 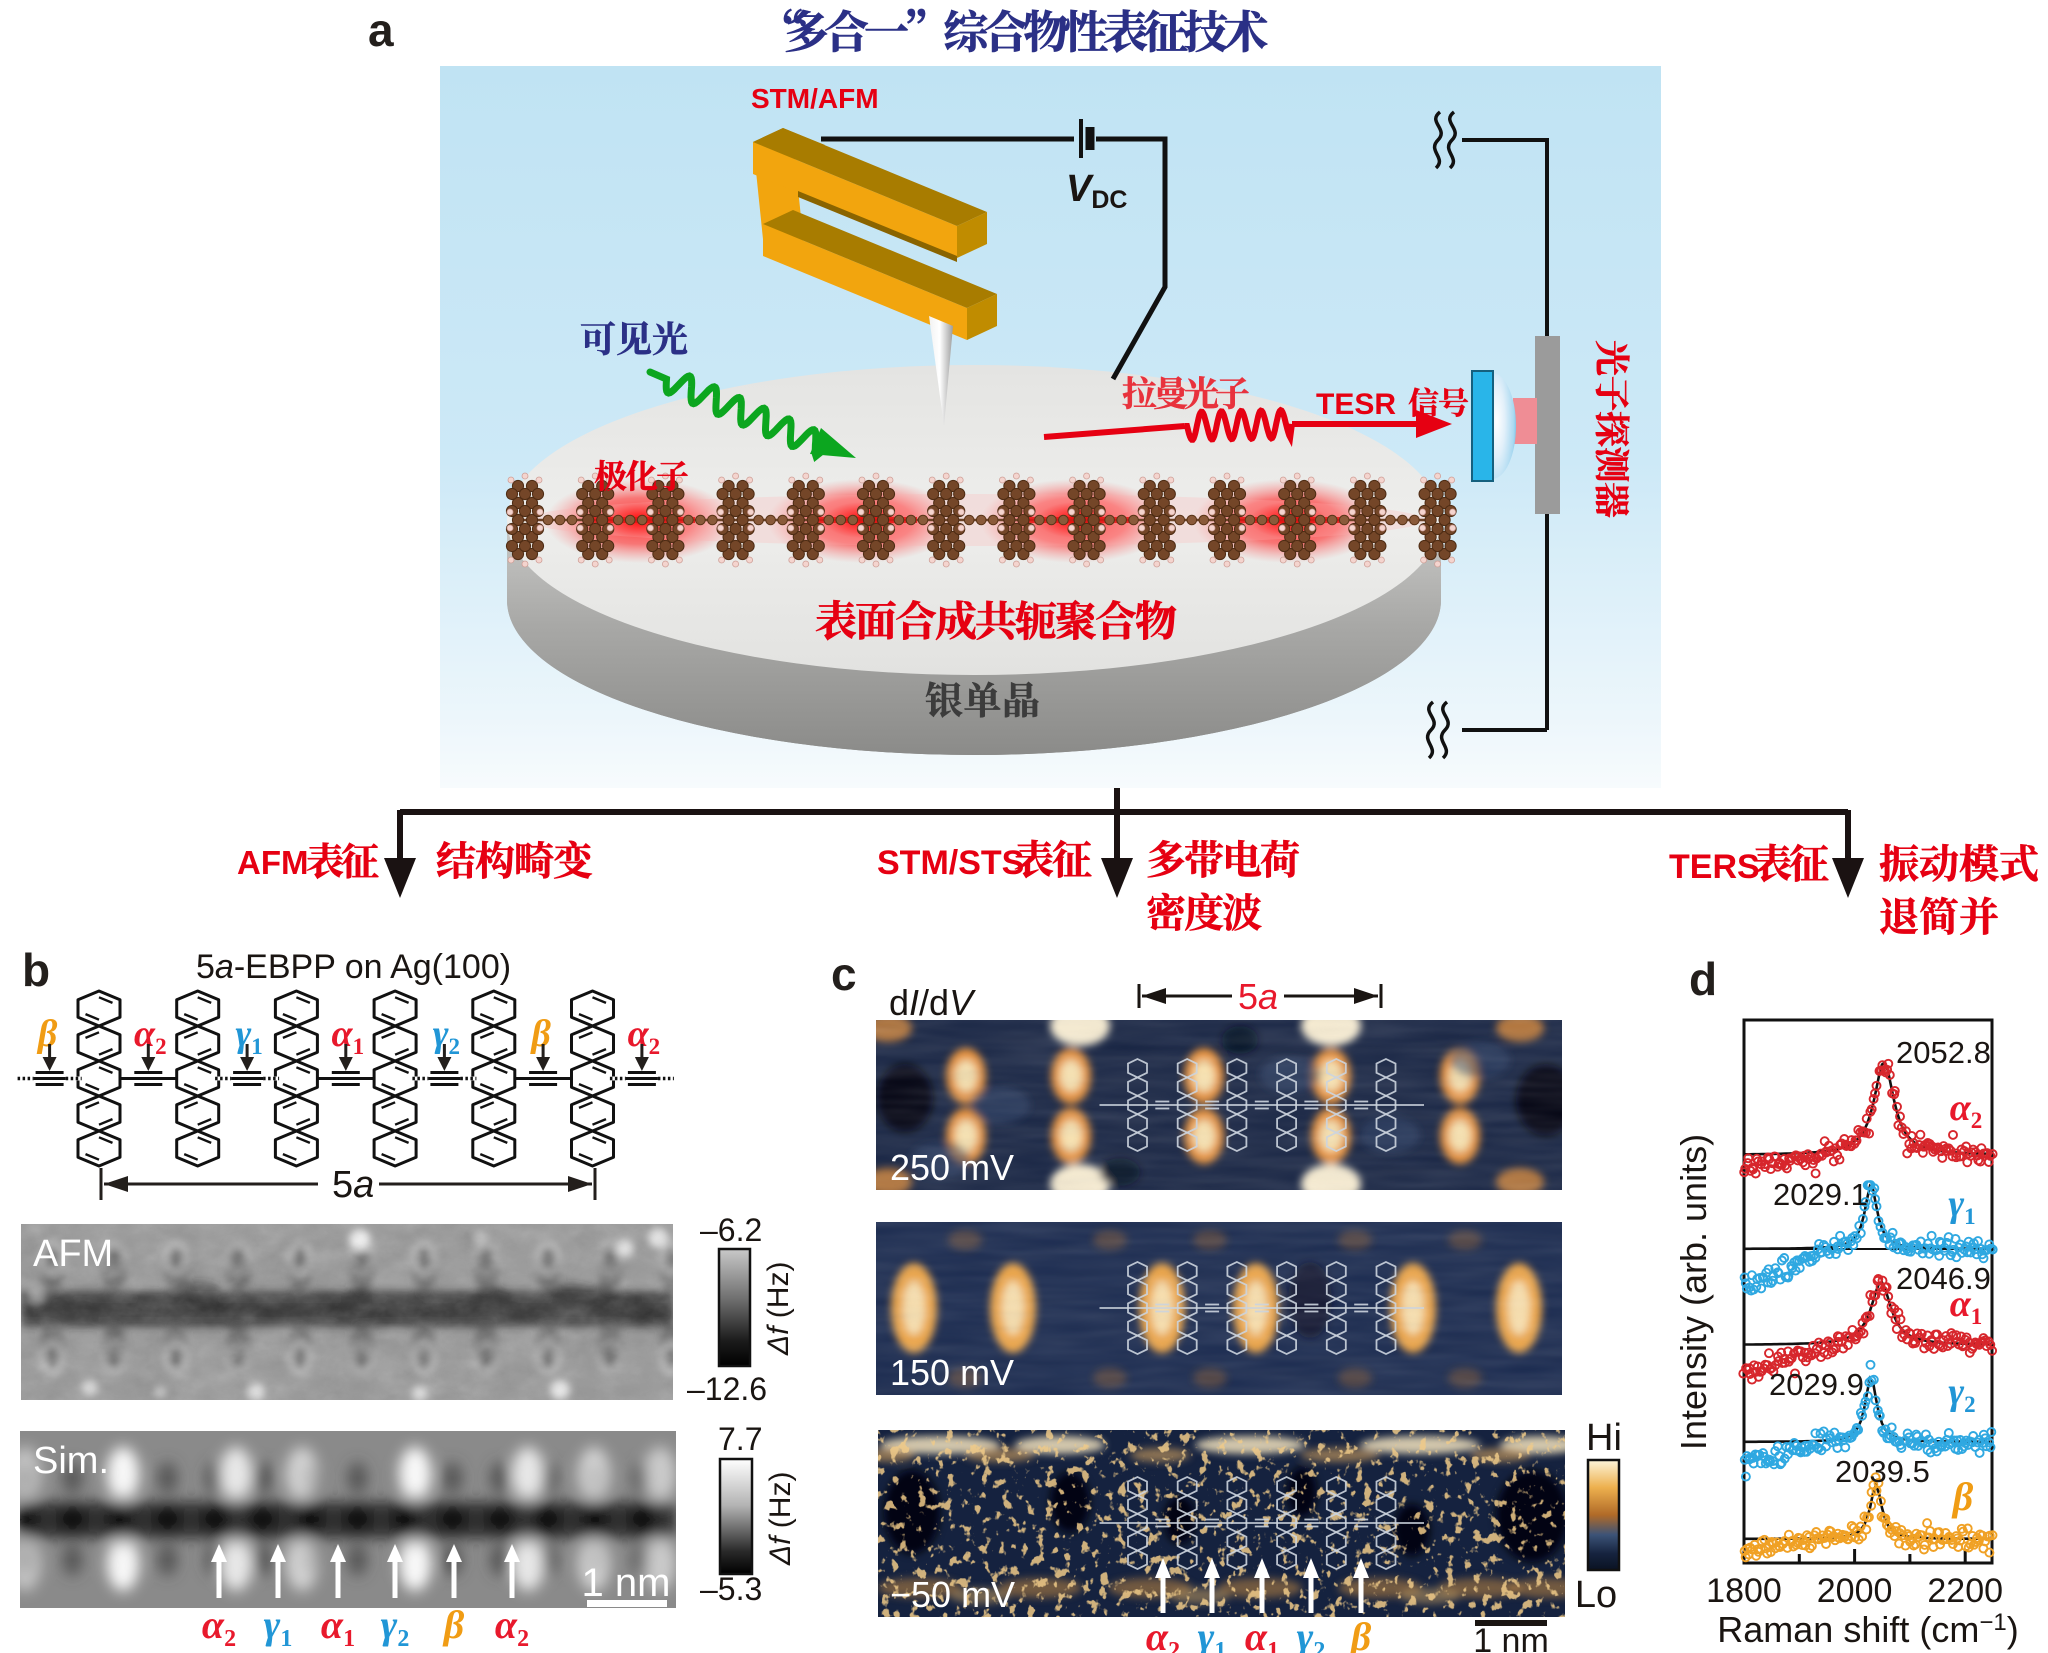 I want to click on svg-text: dI/dV, so click(x=932, y=1002).